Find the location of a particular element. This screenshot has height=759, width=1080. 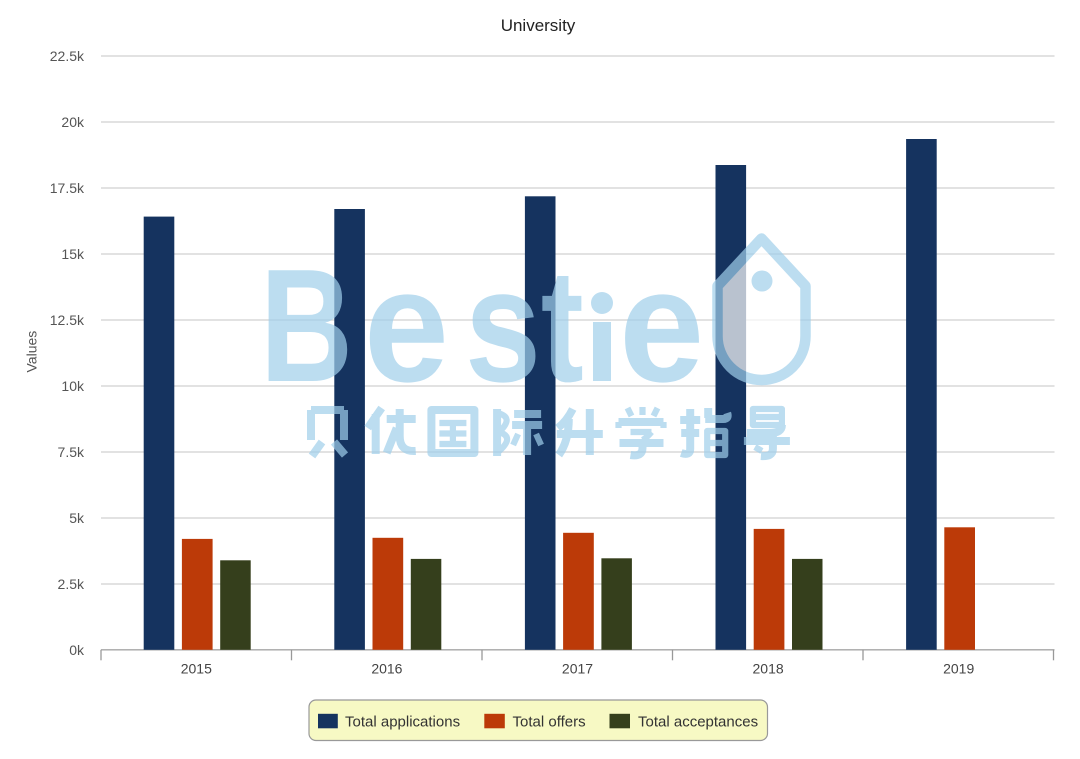

svg-text: 10k is located at coordinates (73, 386).